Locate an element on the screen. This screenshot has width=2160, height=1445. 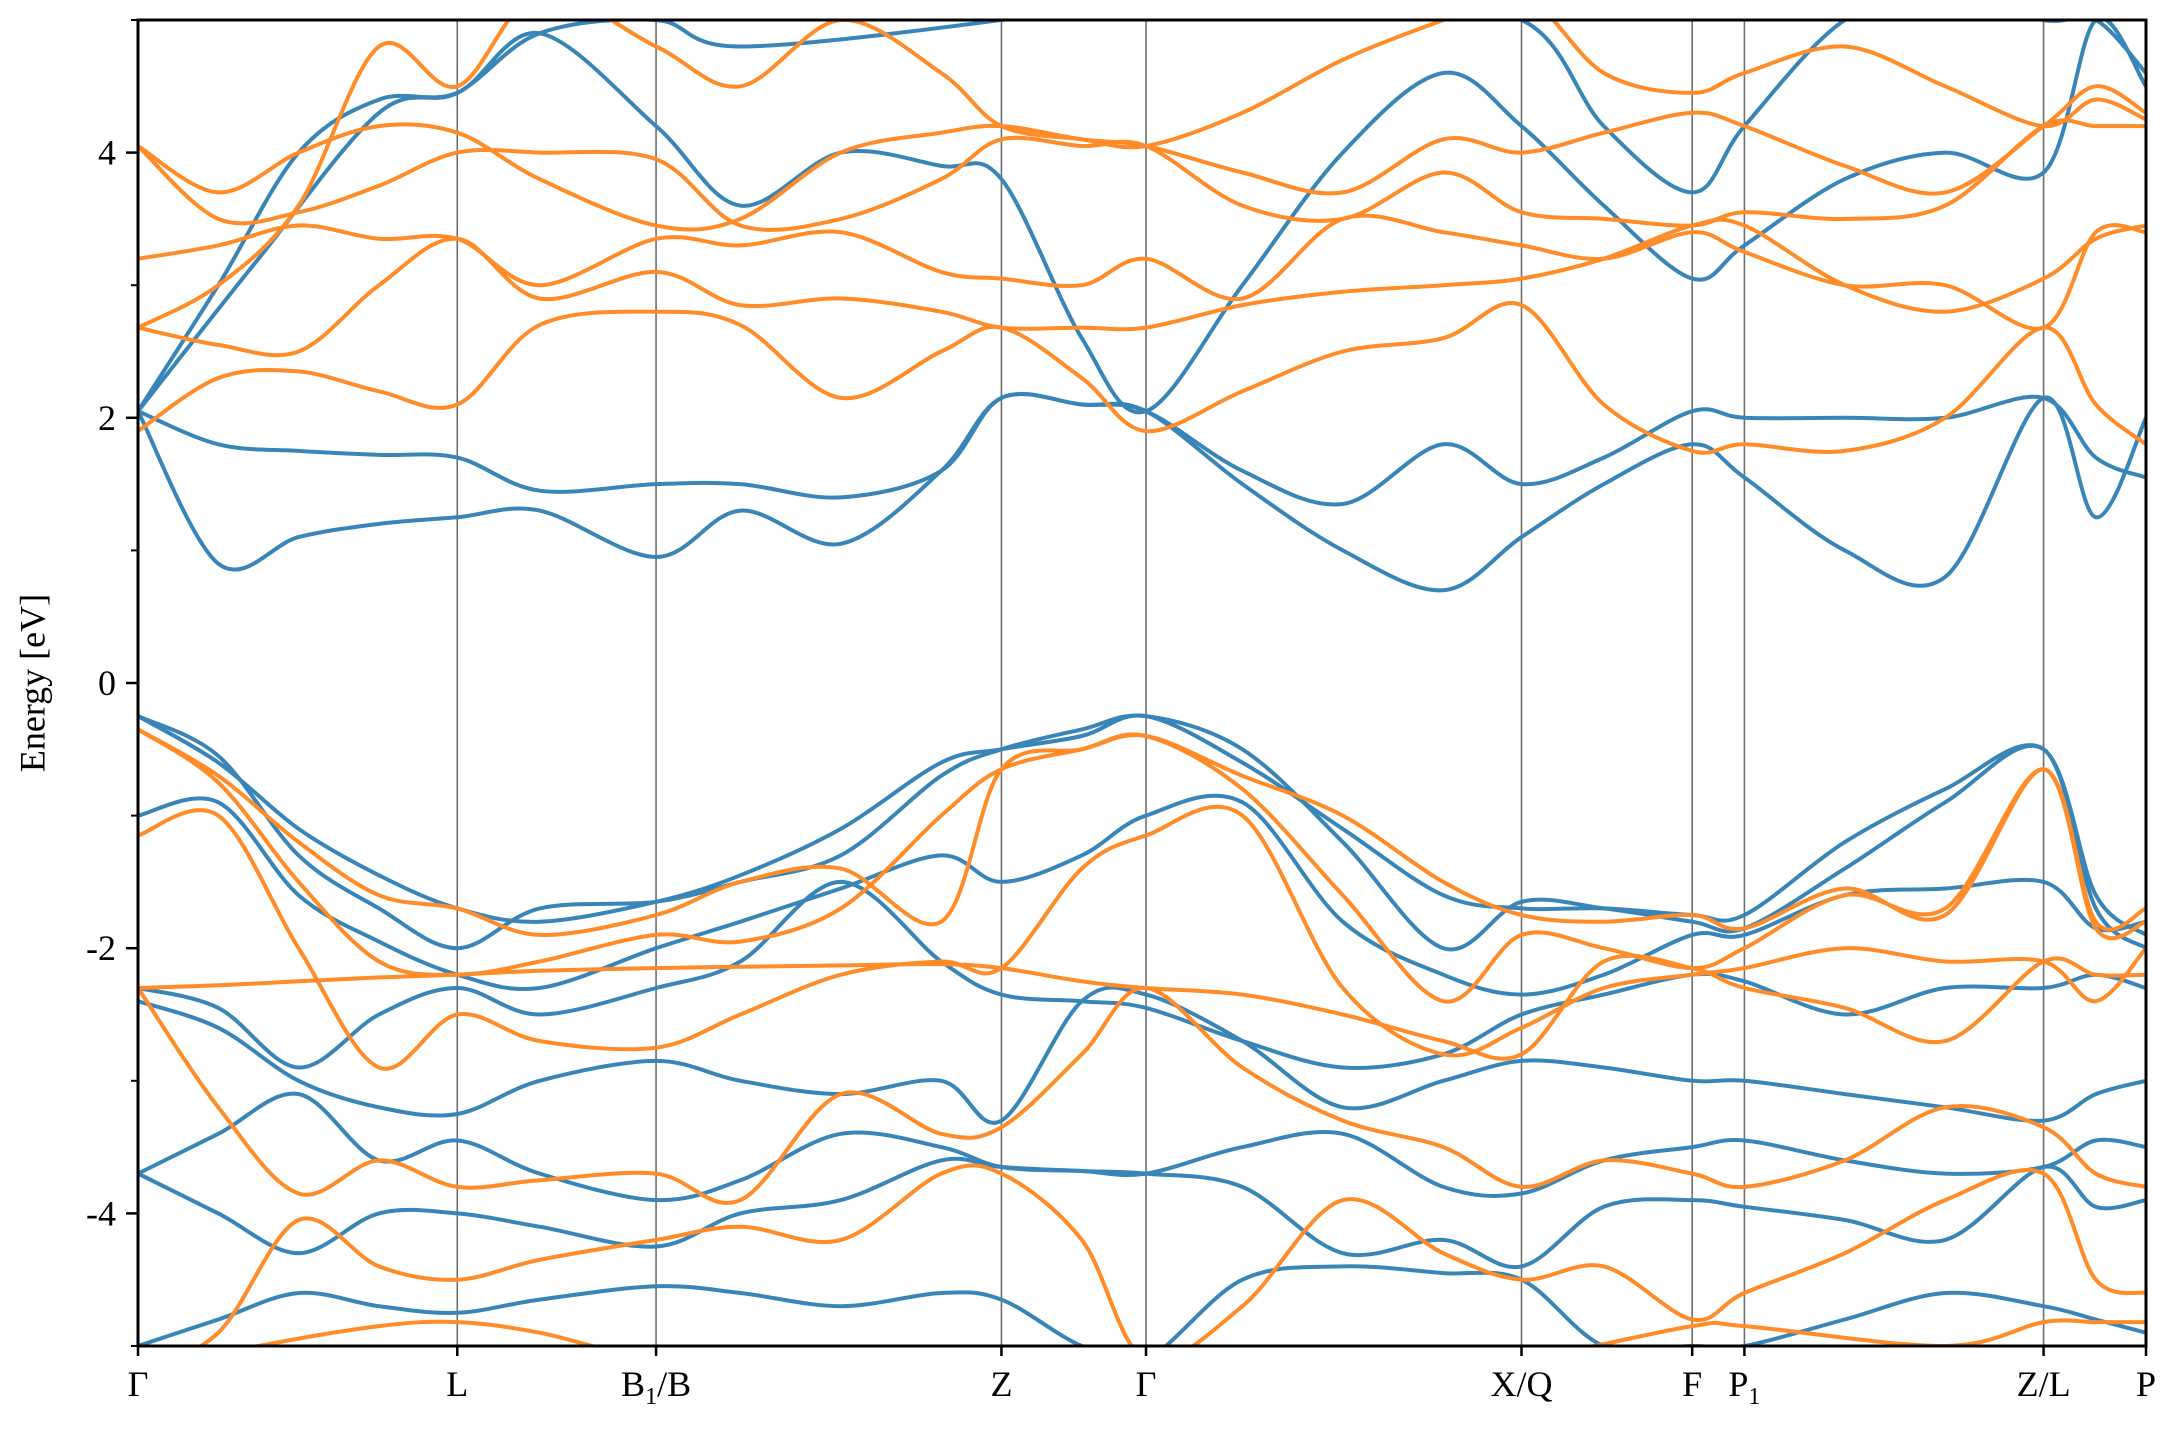
y-tick-label-4: 4 is located at coordinates (107, 153).